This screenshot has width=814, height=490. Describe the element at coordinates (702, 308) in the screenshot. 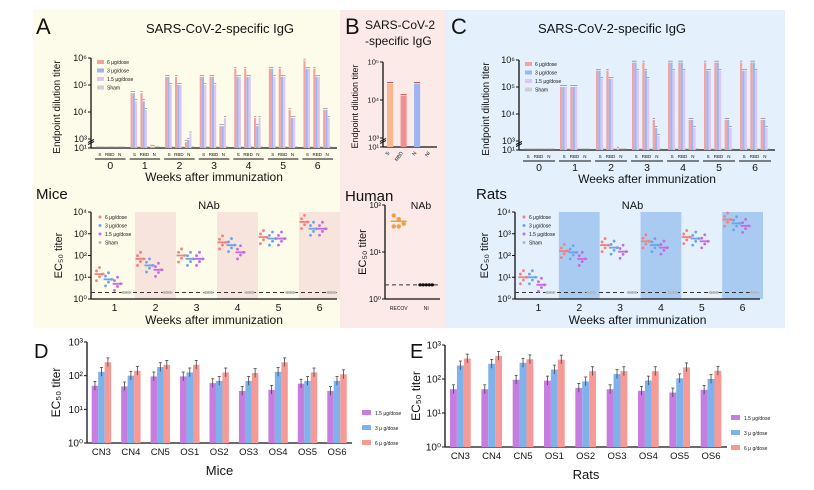

I see `week-label: 5` at that location.